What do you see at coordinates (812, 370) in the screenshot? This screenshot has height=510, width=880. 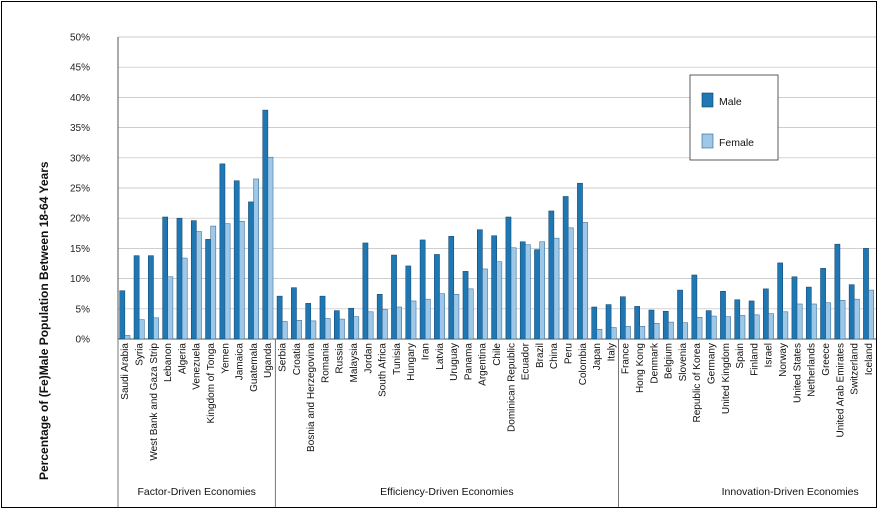 I see `x-tick-label: Netherlands` at bounding box center [812, 370].